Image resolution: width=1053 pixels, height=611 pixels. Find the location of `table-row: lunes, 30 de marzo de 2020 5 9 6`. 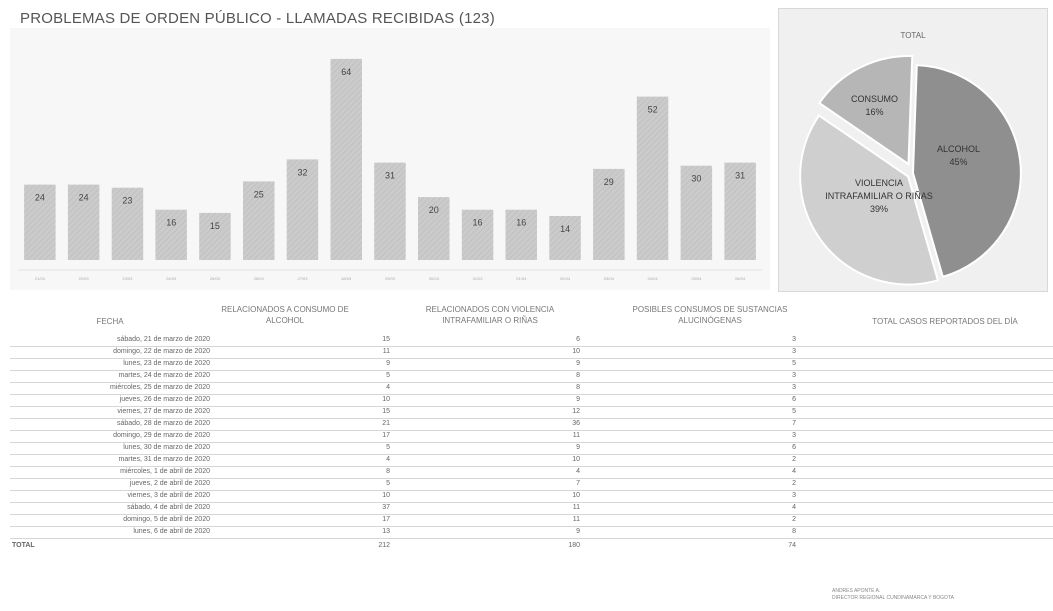

table-row: lunes, 30 de marzo de 2020 5 9 6 is located at coordinates (531, 448).